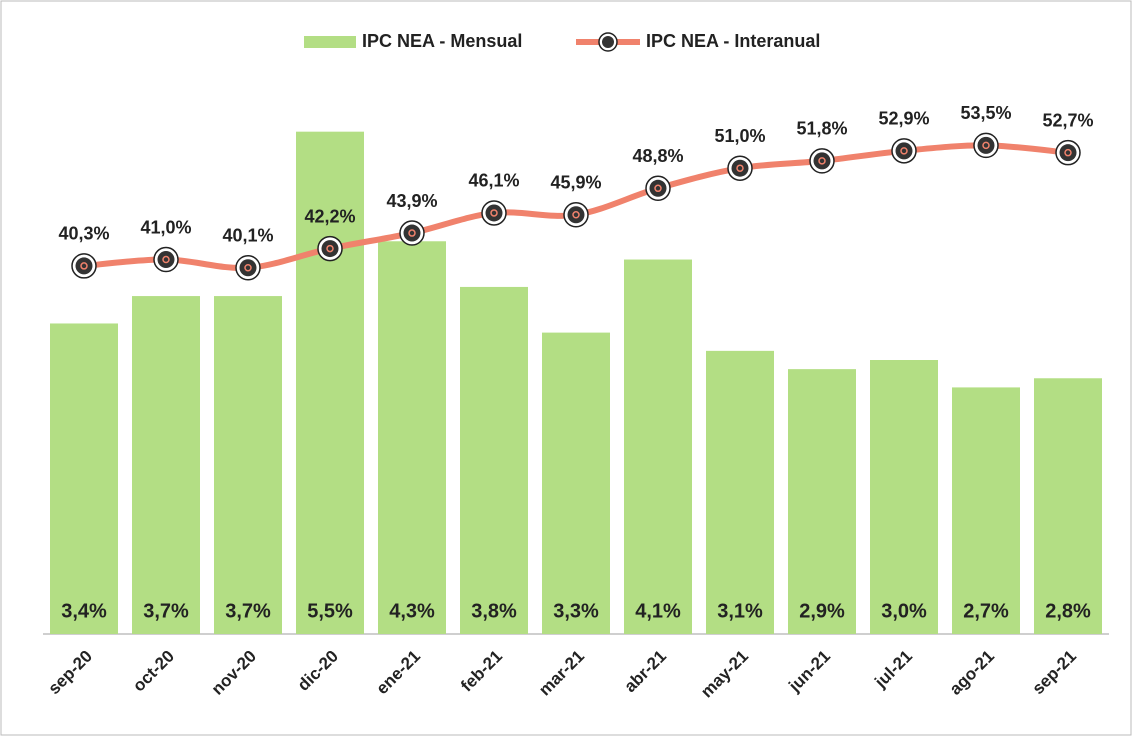  What do you see at coordinates (903, 119) in the screenshot?
I see `data-label: 52,9%` at bounding box center [903, 119].